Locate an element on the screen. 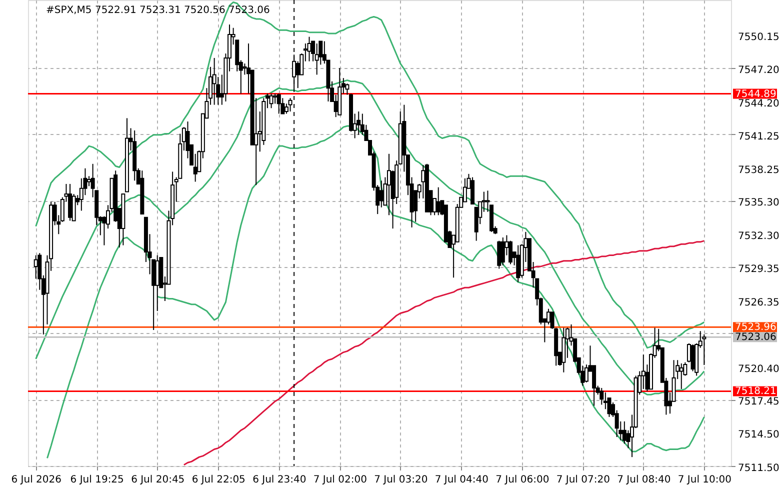 This screenshot has height=489, width=781. y-tick-label: 7544.20 is located at coordinates (759, 104).